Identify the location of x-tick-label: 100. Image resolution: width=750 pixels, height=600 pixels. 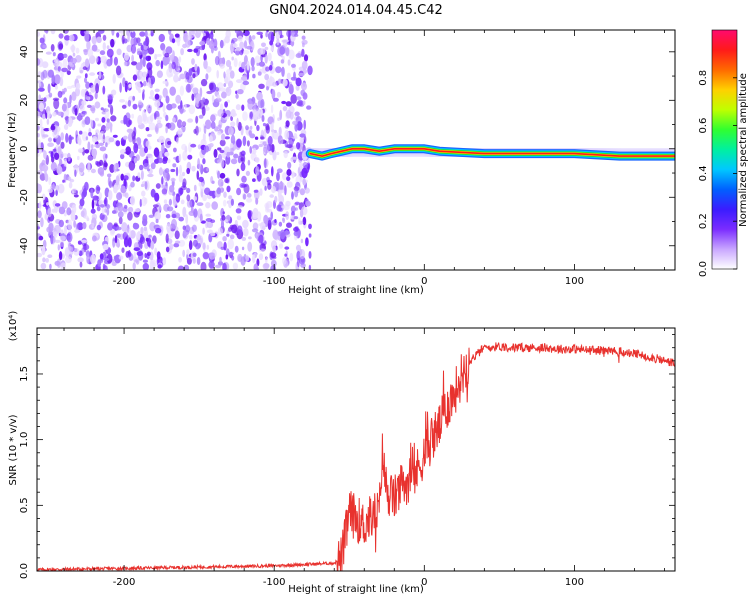
(574, 582).